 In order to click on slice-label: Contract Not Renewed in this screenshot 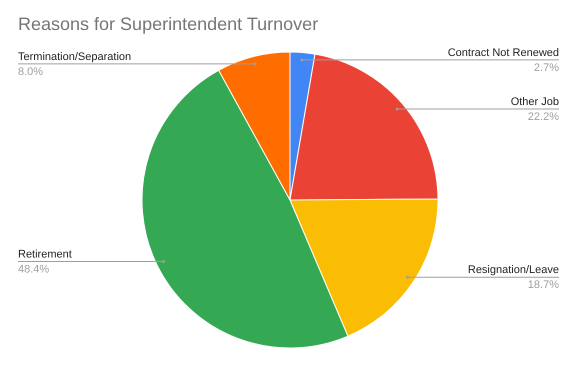, I will do `click(503, 52)`.